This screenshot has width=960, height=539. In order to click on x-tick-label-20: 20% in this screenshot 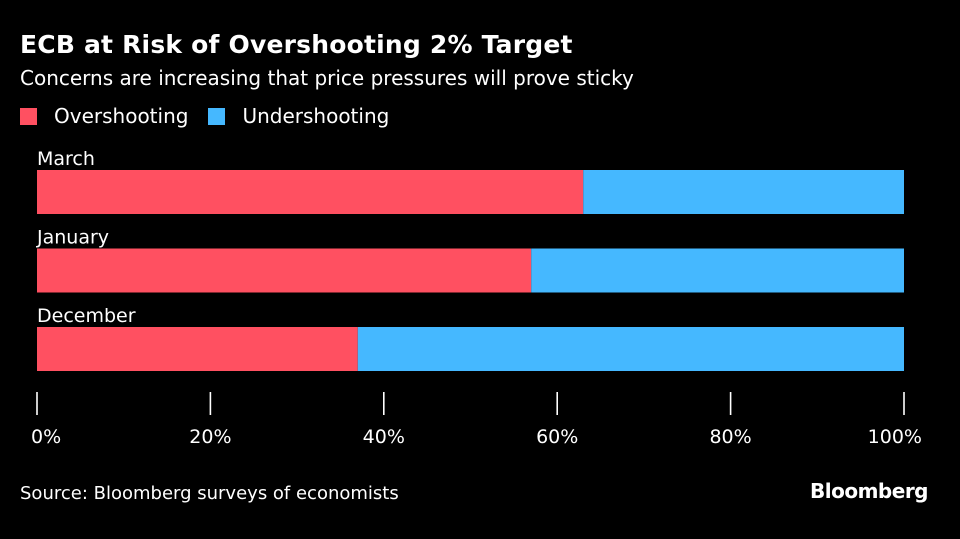, I will do `click(210, 437)`.